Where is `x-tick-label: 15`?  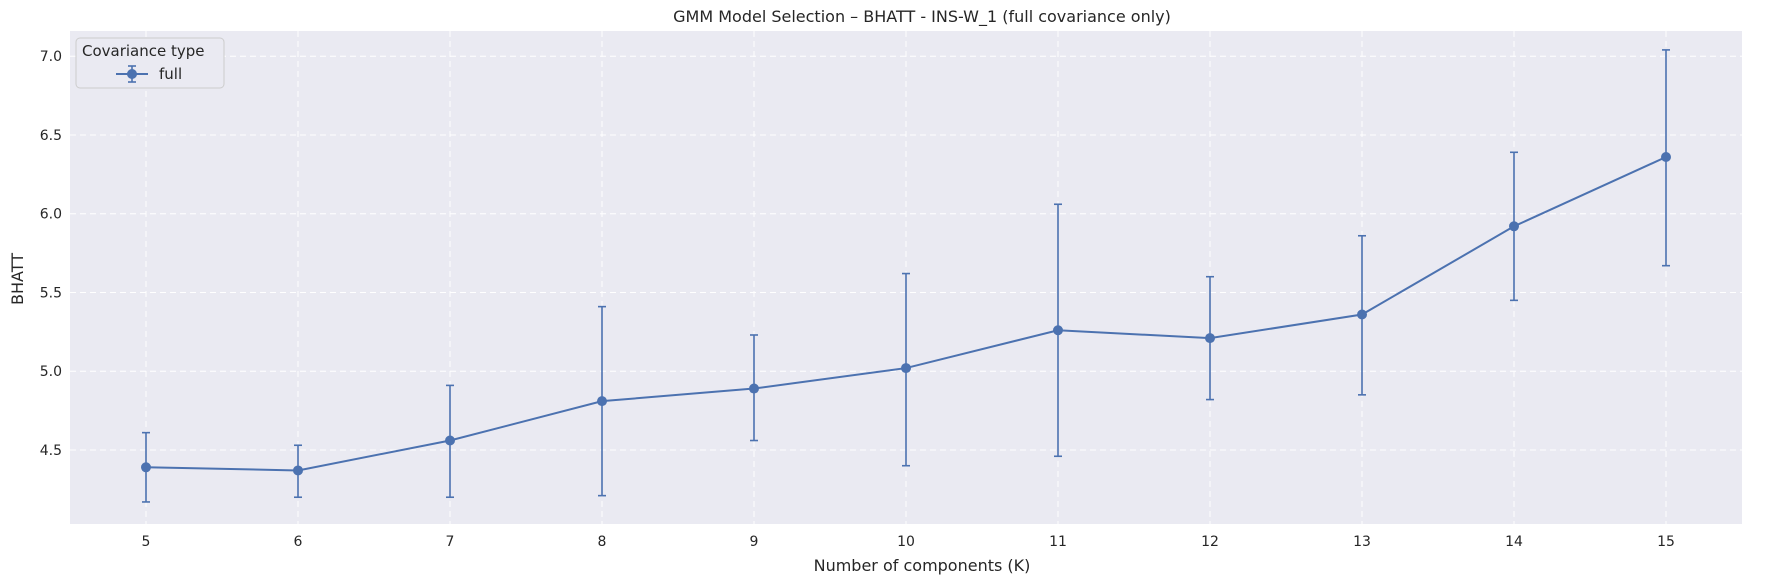
x-tick-label: 15 is located at coordinates (1666, 542).